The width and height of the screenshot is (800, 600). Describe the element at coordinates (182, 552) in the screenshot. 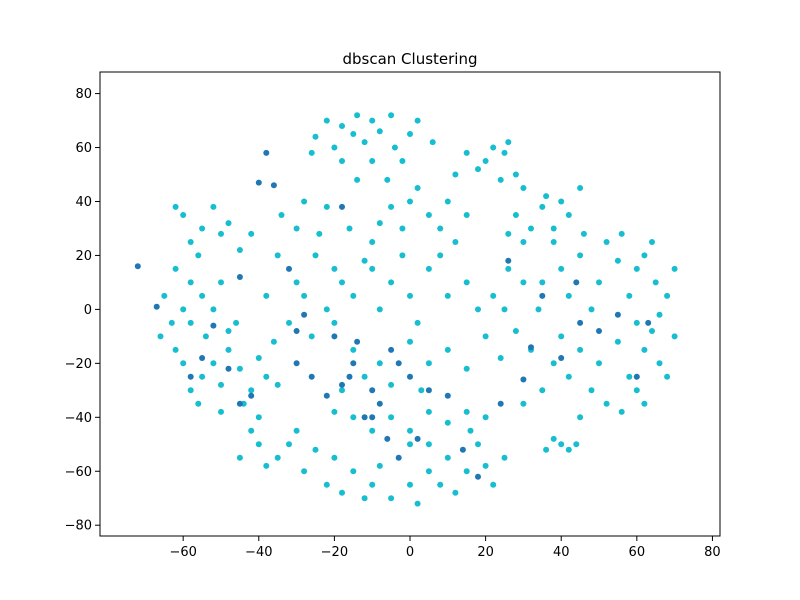

I see `x-tick-label: −60` at that location.